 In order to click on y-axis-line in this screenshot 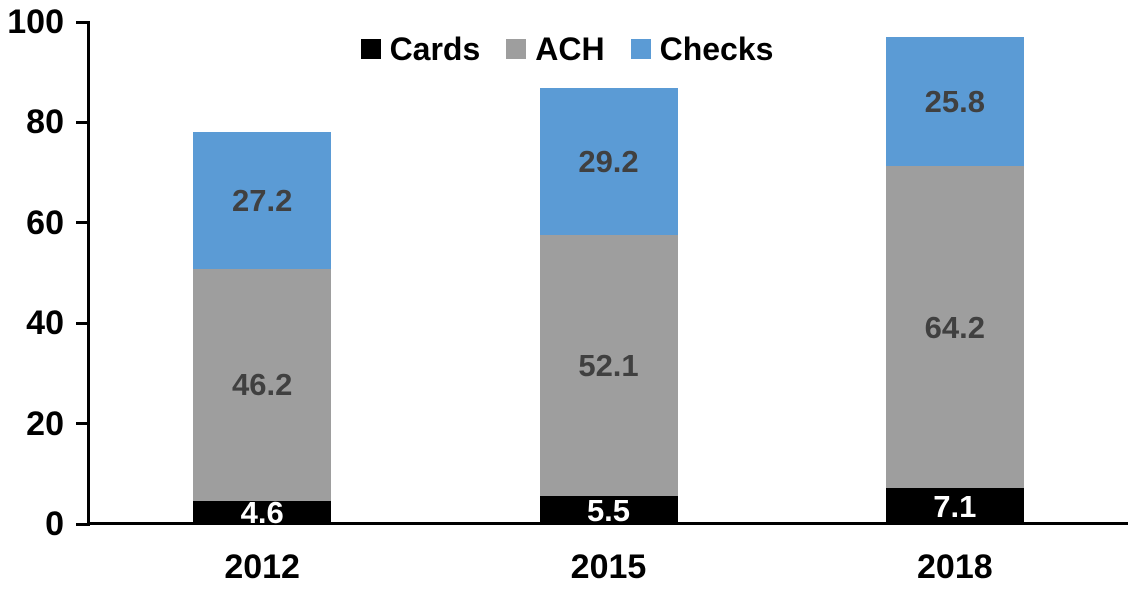, I will do `click(88, 273)`.